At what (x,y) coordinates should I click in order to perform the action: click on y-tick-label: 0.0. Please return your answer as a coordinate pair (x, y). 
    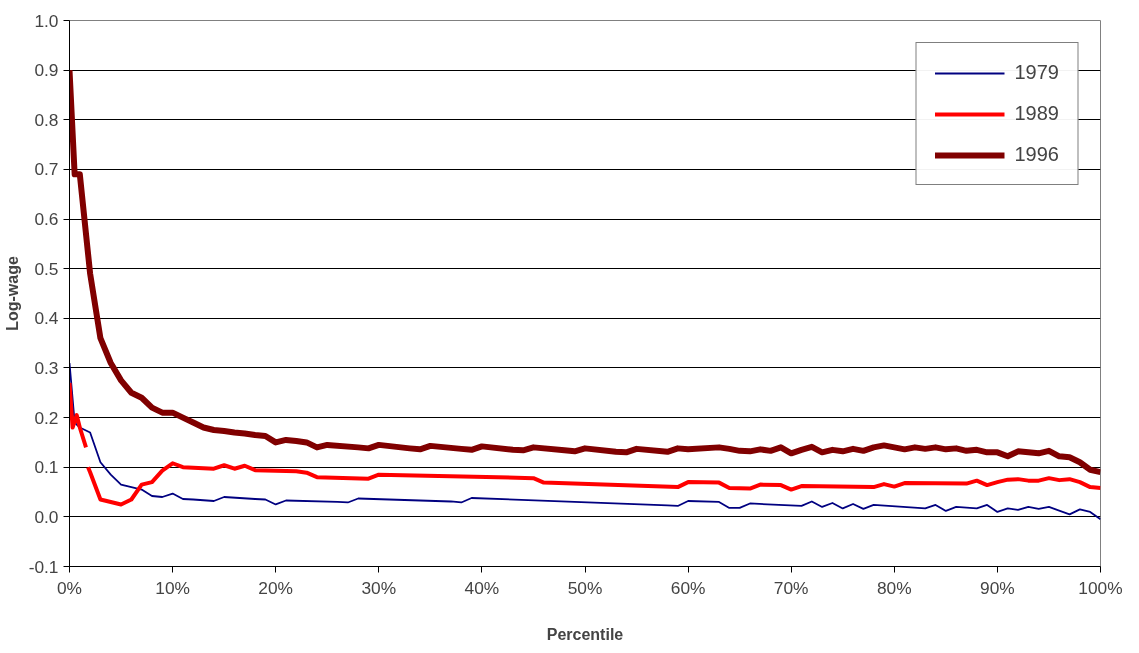
    Looking at the image, I should click on (46, 516).